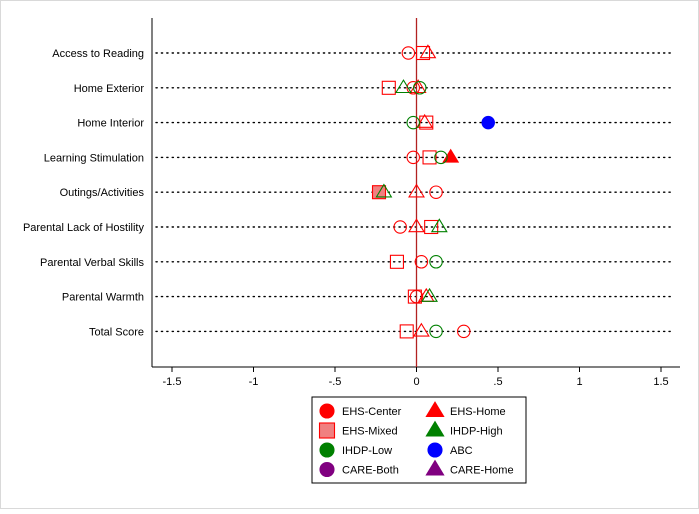  What do you see at coordinates (579, 382) in the screenshot?
I see `x-tick-label-5: 1` at bounding box center [579, 382].